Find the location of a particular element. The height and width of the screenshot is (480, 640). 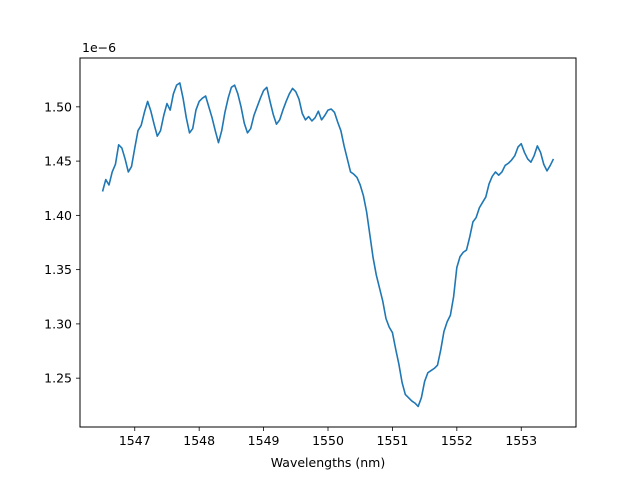

x-tick-label: 1550 is located at coordinates (328, 440).